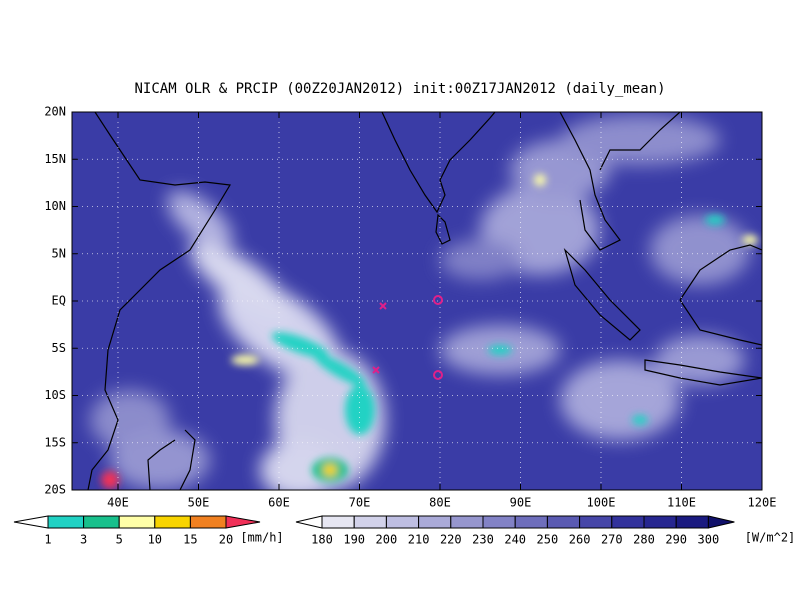  What do you see at coordinates (226, 540) in the screenshot?
I see `colorbar-label: 20` at bounding box center [226, 540].